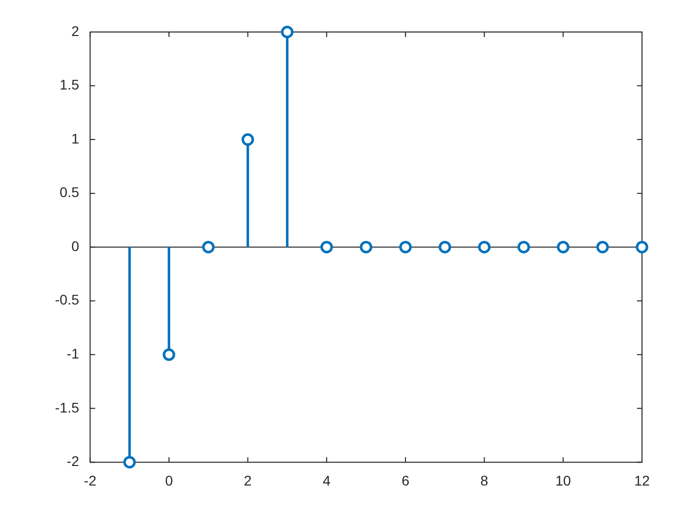  Describe the element at coordinates (169, 480) in the screenshot. I see `x-tick-label: 0` at that location.